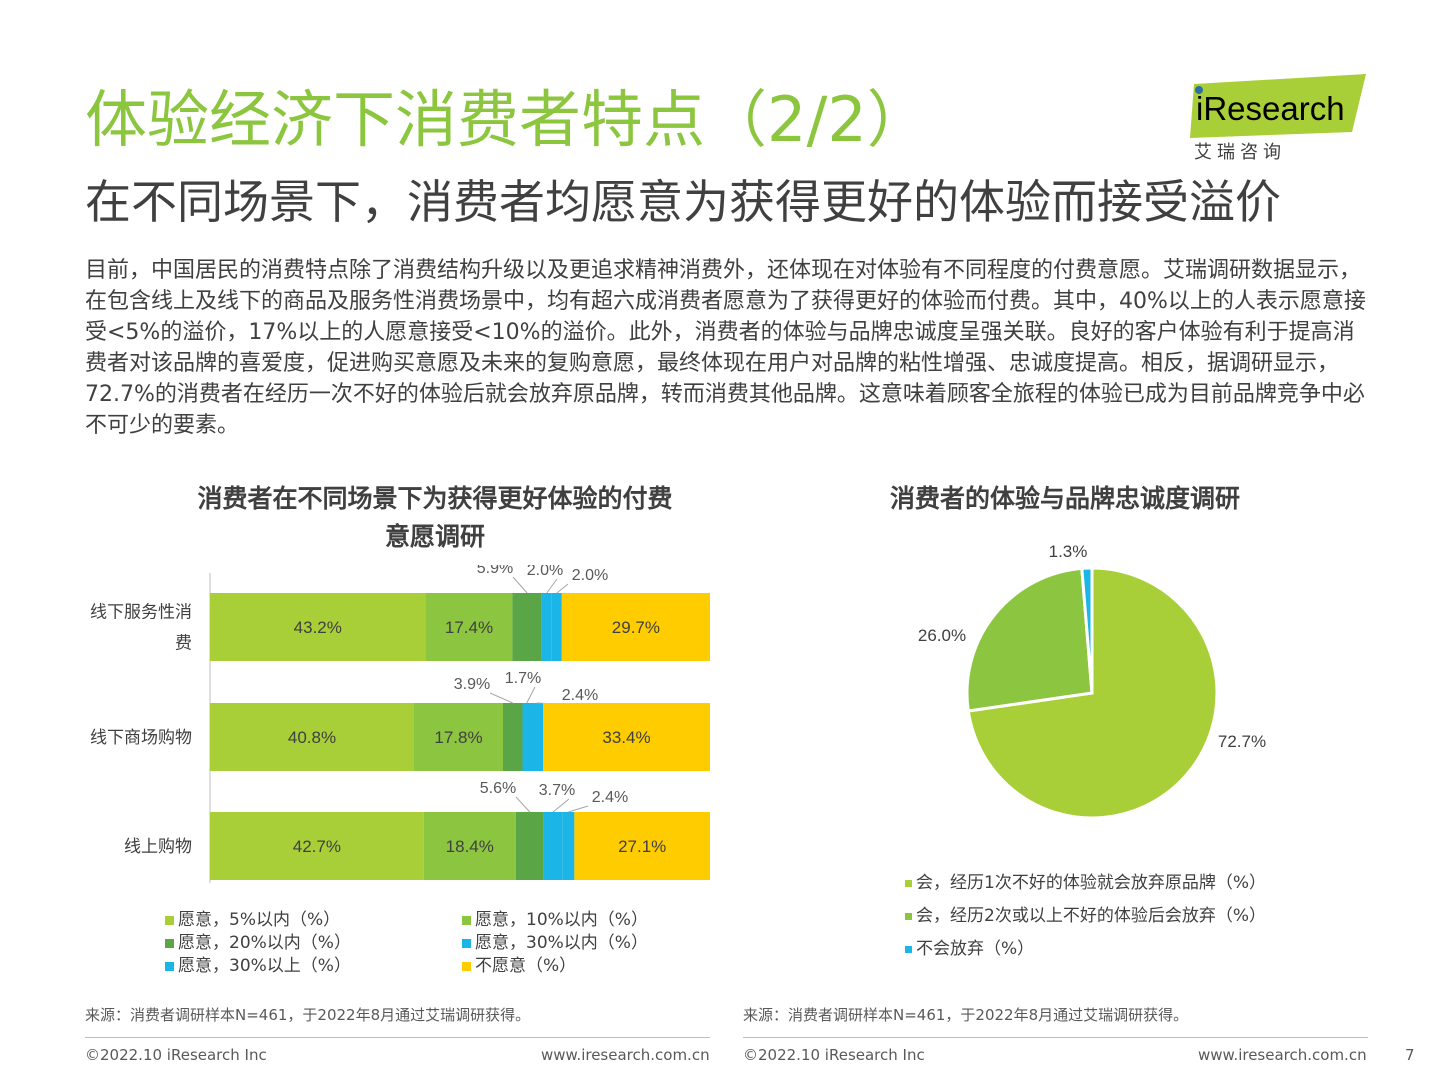 This screenshot has height=1080, width=1440. I want to click on data-label: 17.4%, so click(469, 627).